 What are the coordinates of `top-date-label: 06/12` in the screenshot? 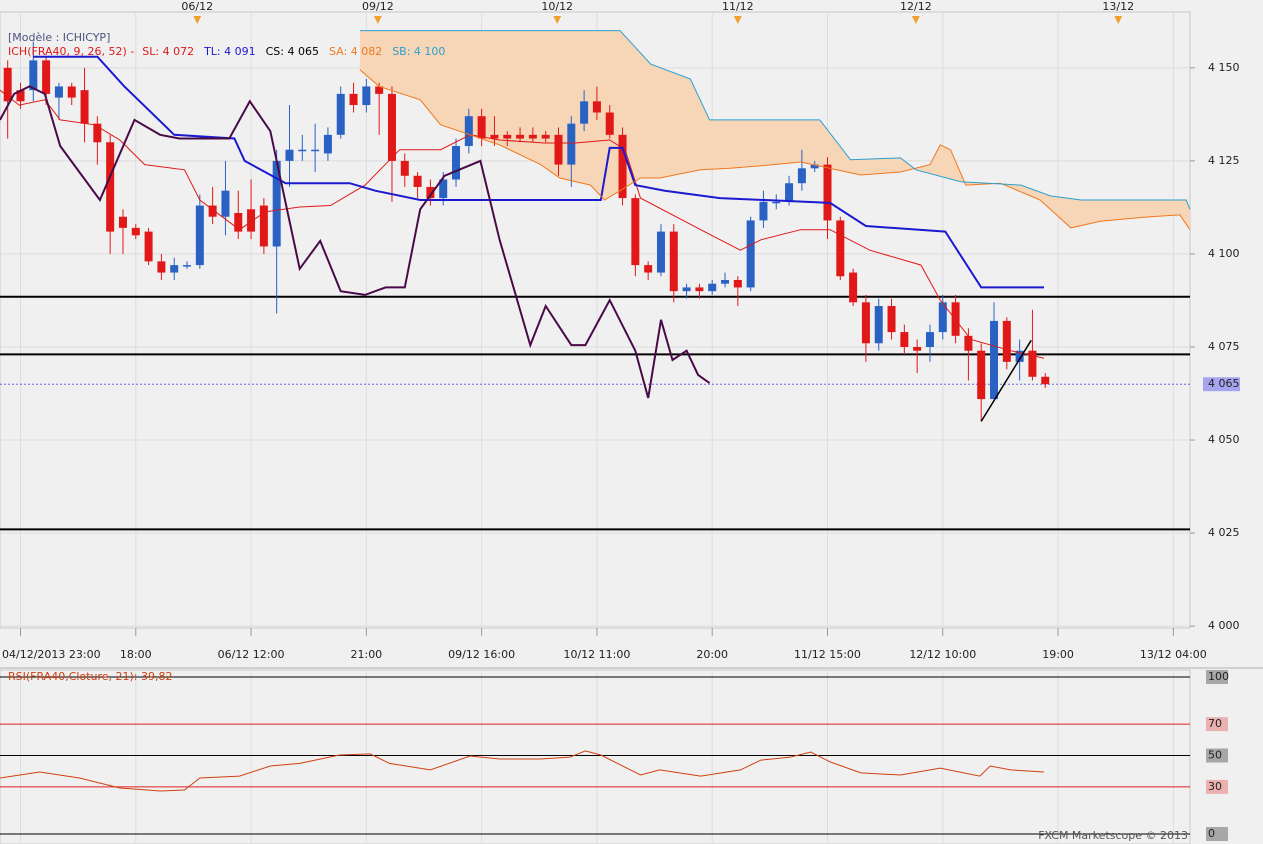 It's located at (197, 6).